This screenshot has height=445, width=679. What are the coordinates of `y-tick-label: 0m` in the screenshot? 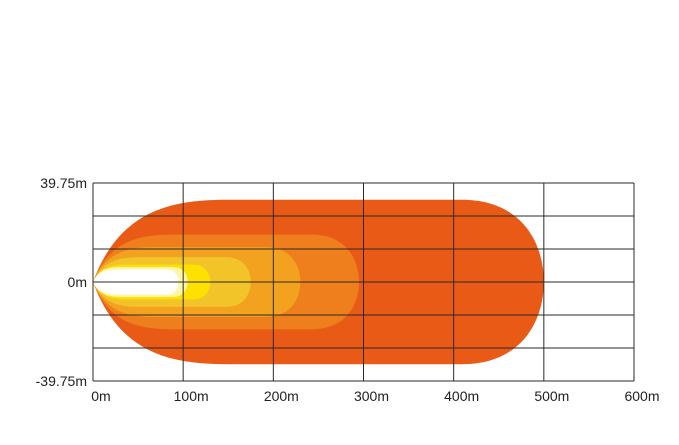 It's located at (77, 282).